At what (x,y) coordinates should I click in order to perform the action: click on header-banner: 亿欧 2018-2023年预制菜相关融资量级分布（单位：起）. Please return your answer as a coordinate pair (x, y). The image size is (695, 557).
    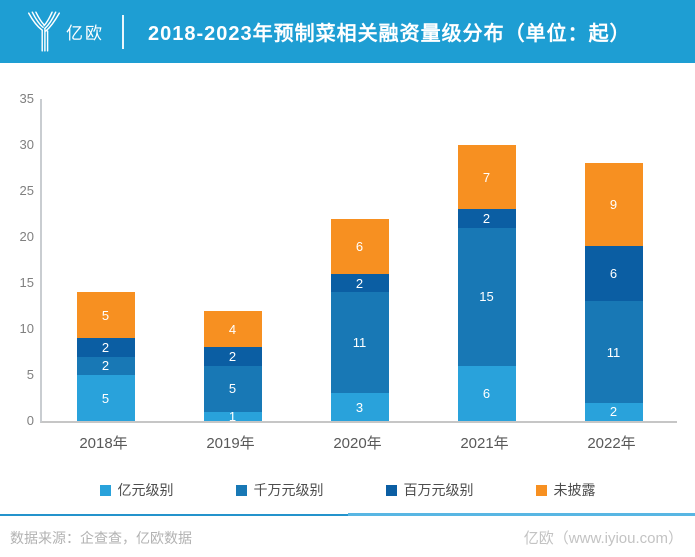
    Looking at the image, I should click on (347, 31).